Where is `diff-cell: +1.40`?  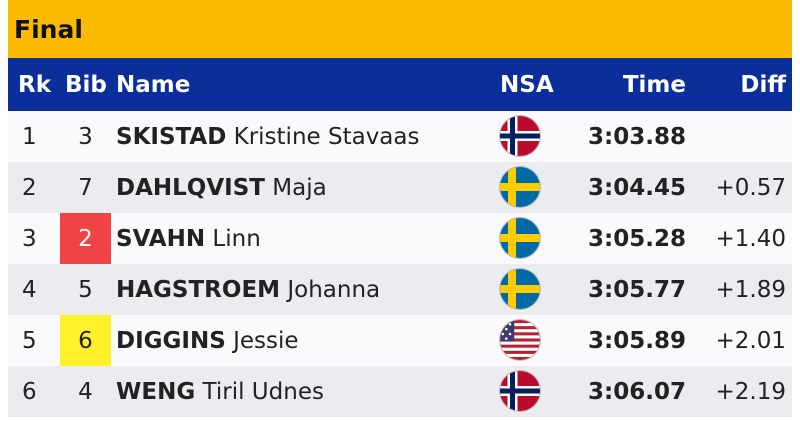
diff-cell: +1.40 is located at coordinates (750, 238).